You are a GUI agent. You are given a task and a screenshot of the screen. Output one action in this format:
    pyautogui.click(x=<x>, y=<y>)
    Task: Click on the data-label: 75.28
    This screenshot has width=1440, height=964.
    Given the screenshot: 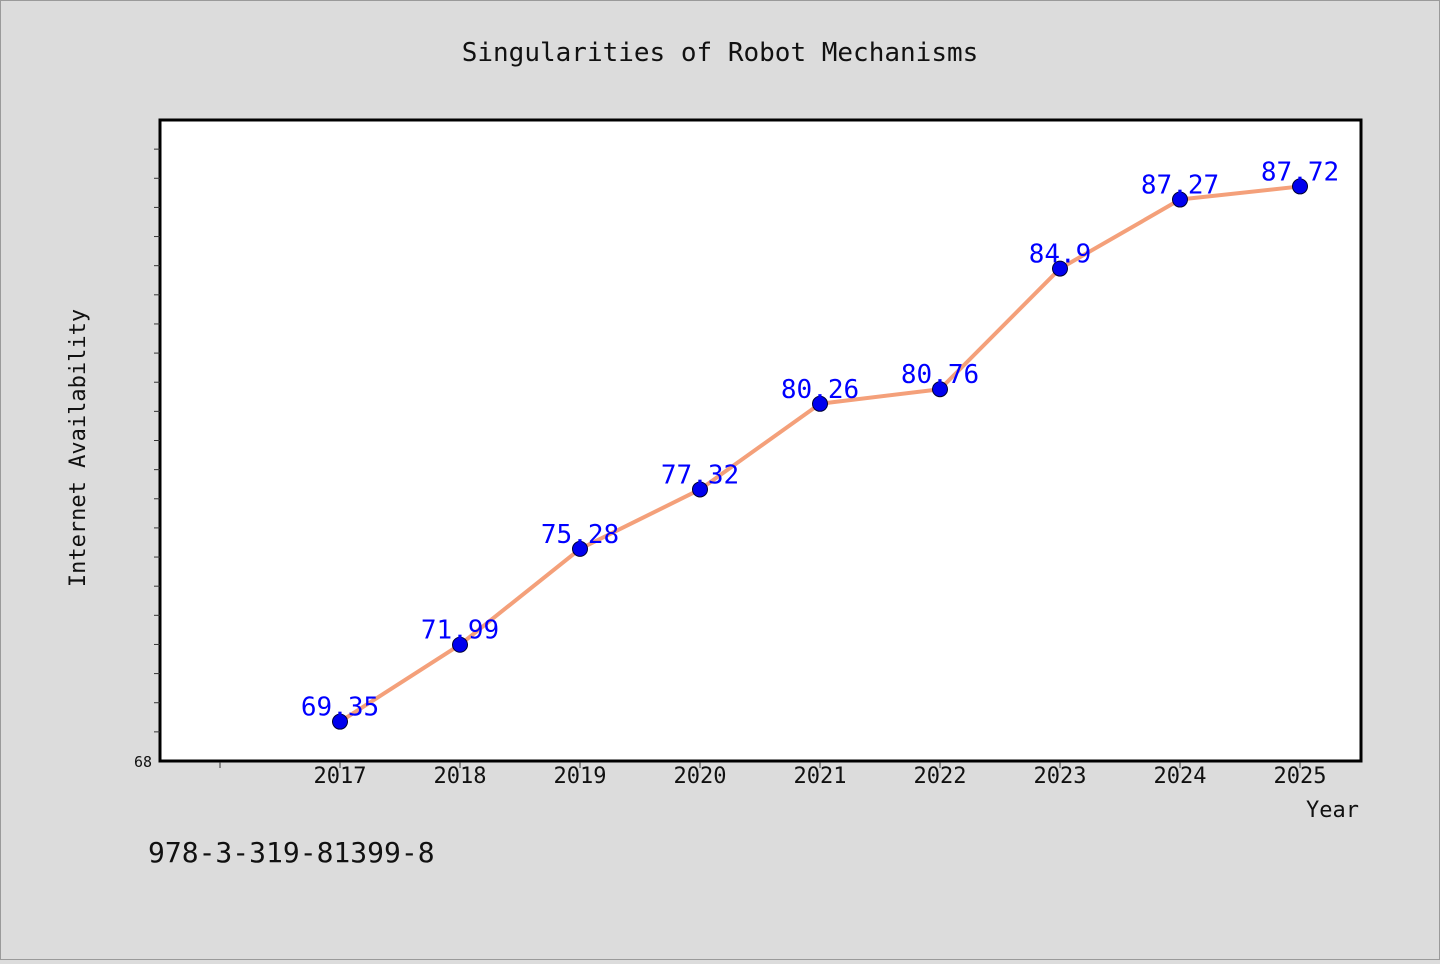 What is the action you would take?
    pyautogui.click(x=580, y=535)
    